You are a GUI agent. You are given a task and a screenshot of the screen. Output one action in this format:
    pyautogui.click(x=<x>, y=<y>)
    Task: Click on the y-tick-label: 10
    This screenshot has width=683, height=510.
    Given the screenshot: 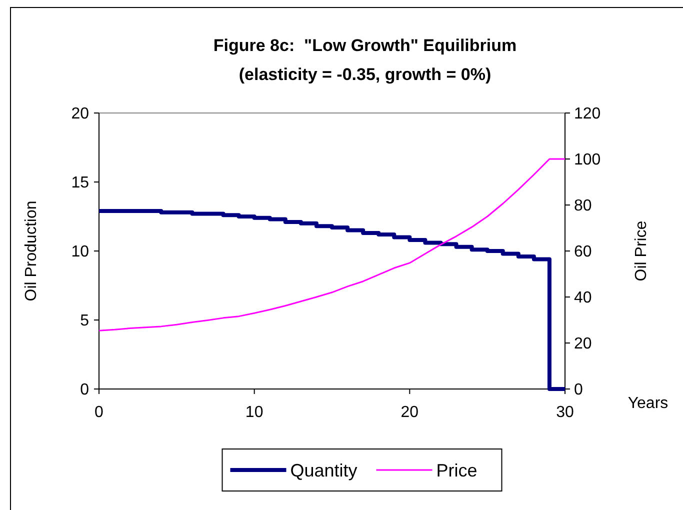 What is the action you would take?
    pyautogui.click(x=80, y=252)
    